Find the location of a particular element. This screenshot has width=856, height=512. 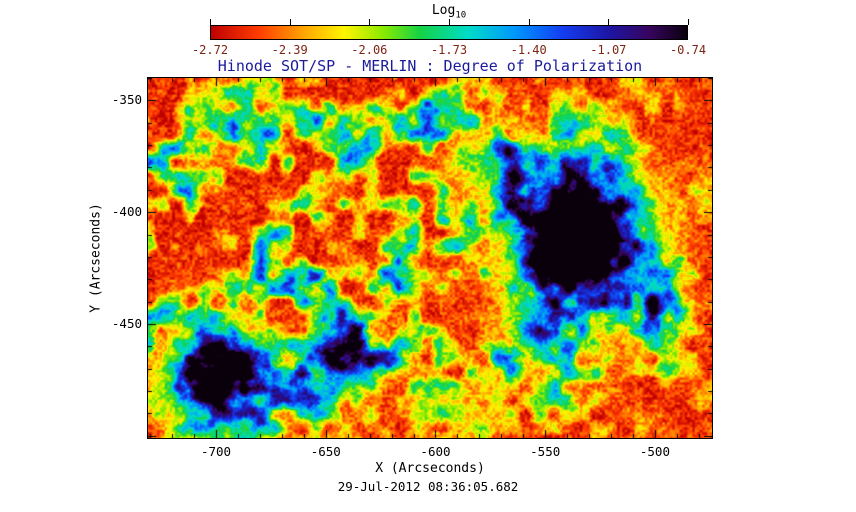

x-axis-tick-label: -550 is located at coordinates (545, 451).